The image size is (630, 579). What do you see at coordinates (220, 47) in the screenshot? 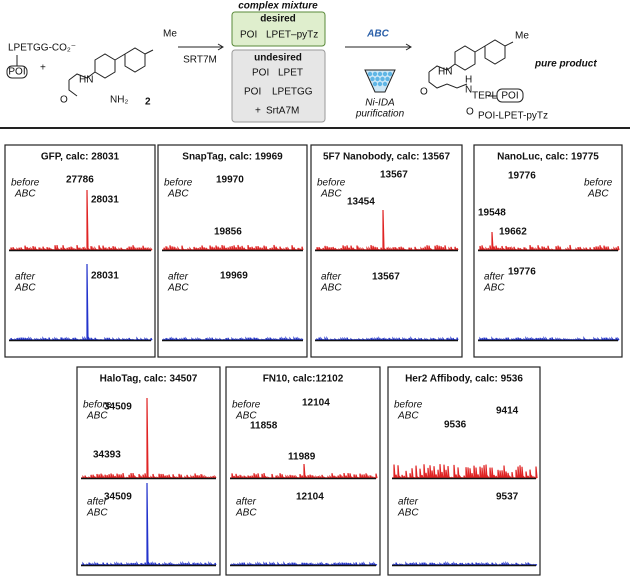
I see `arrowhead` at bounding box center [220, 47].